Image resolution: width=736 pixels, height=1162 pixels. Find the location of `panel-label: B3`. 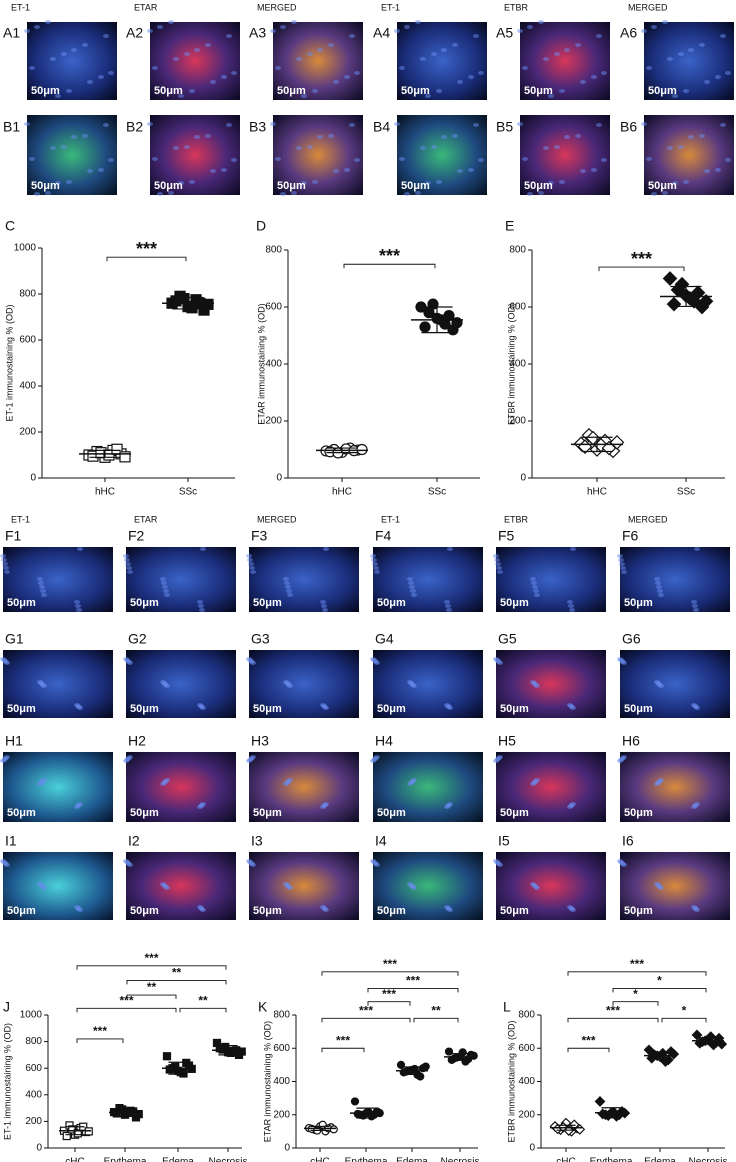

panel-label: B3 is located at coordinates (257, 127).